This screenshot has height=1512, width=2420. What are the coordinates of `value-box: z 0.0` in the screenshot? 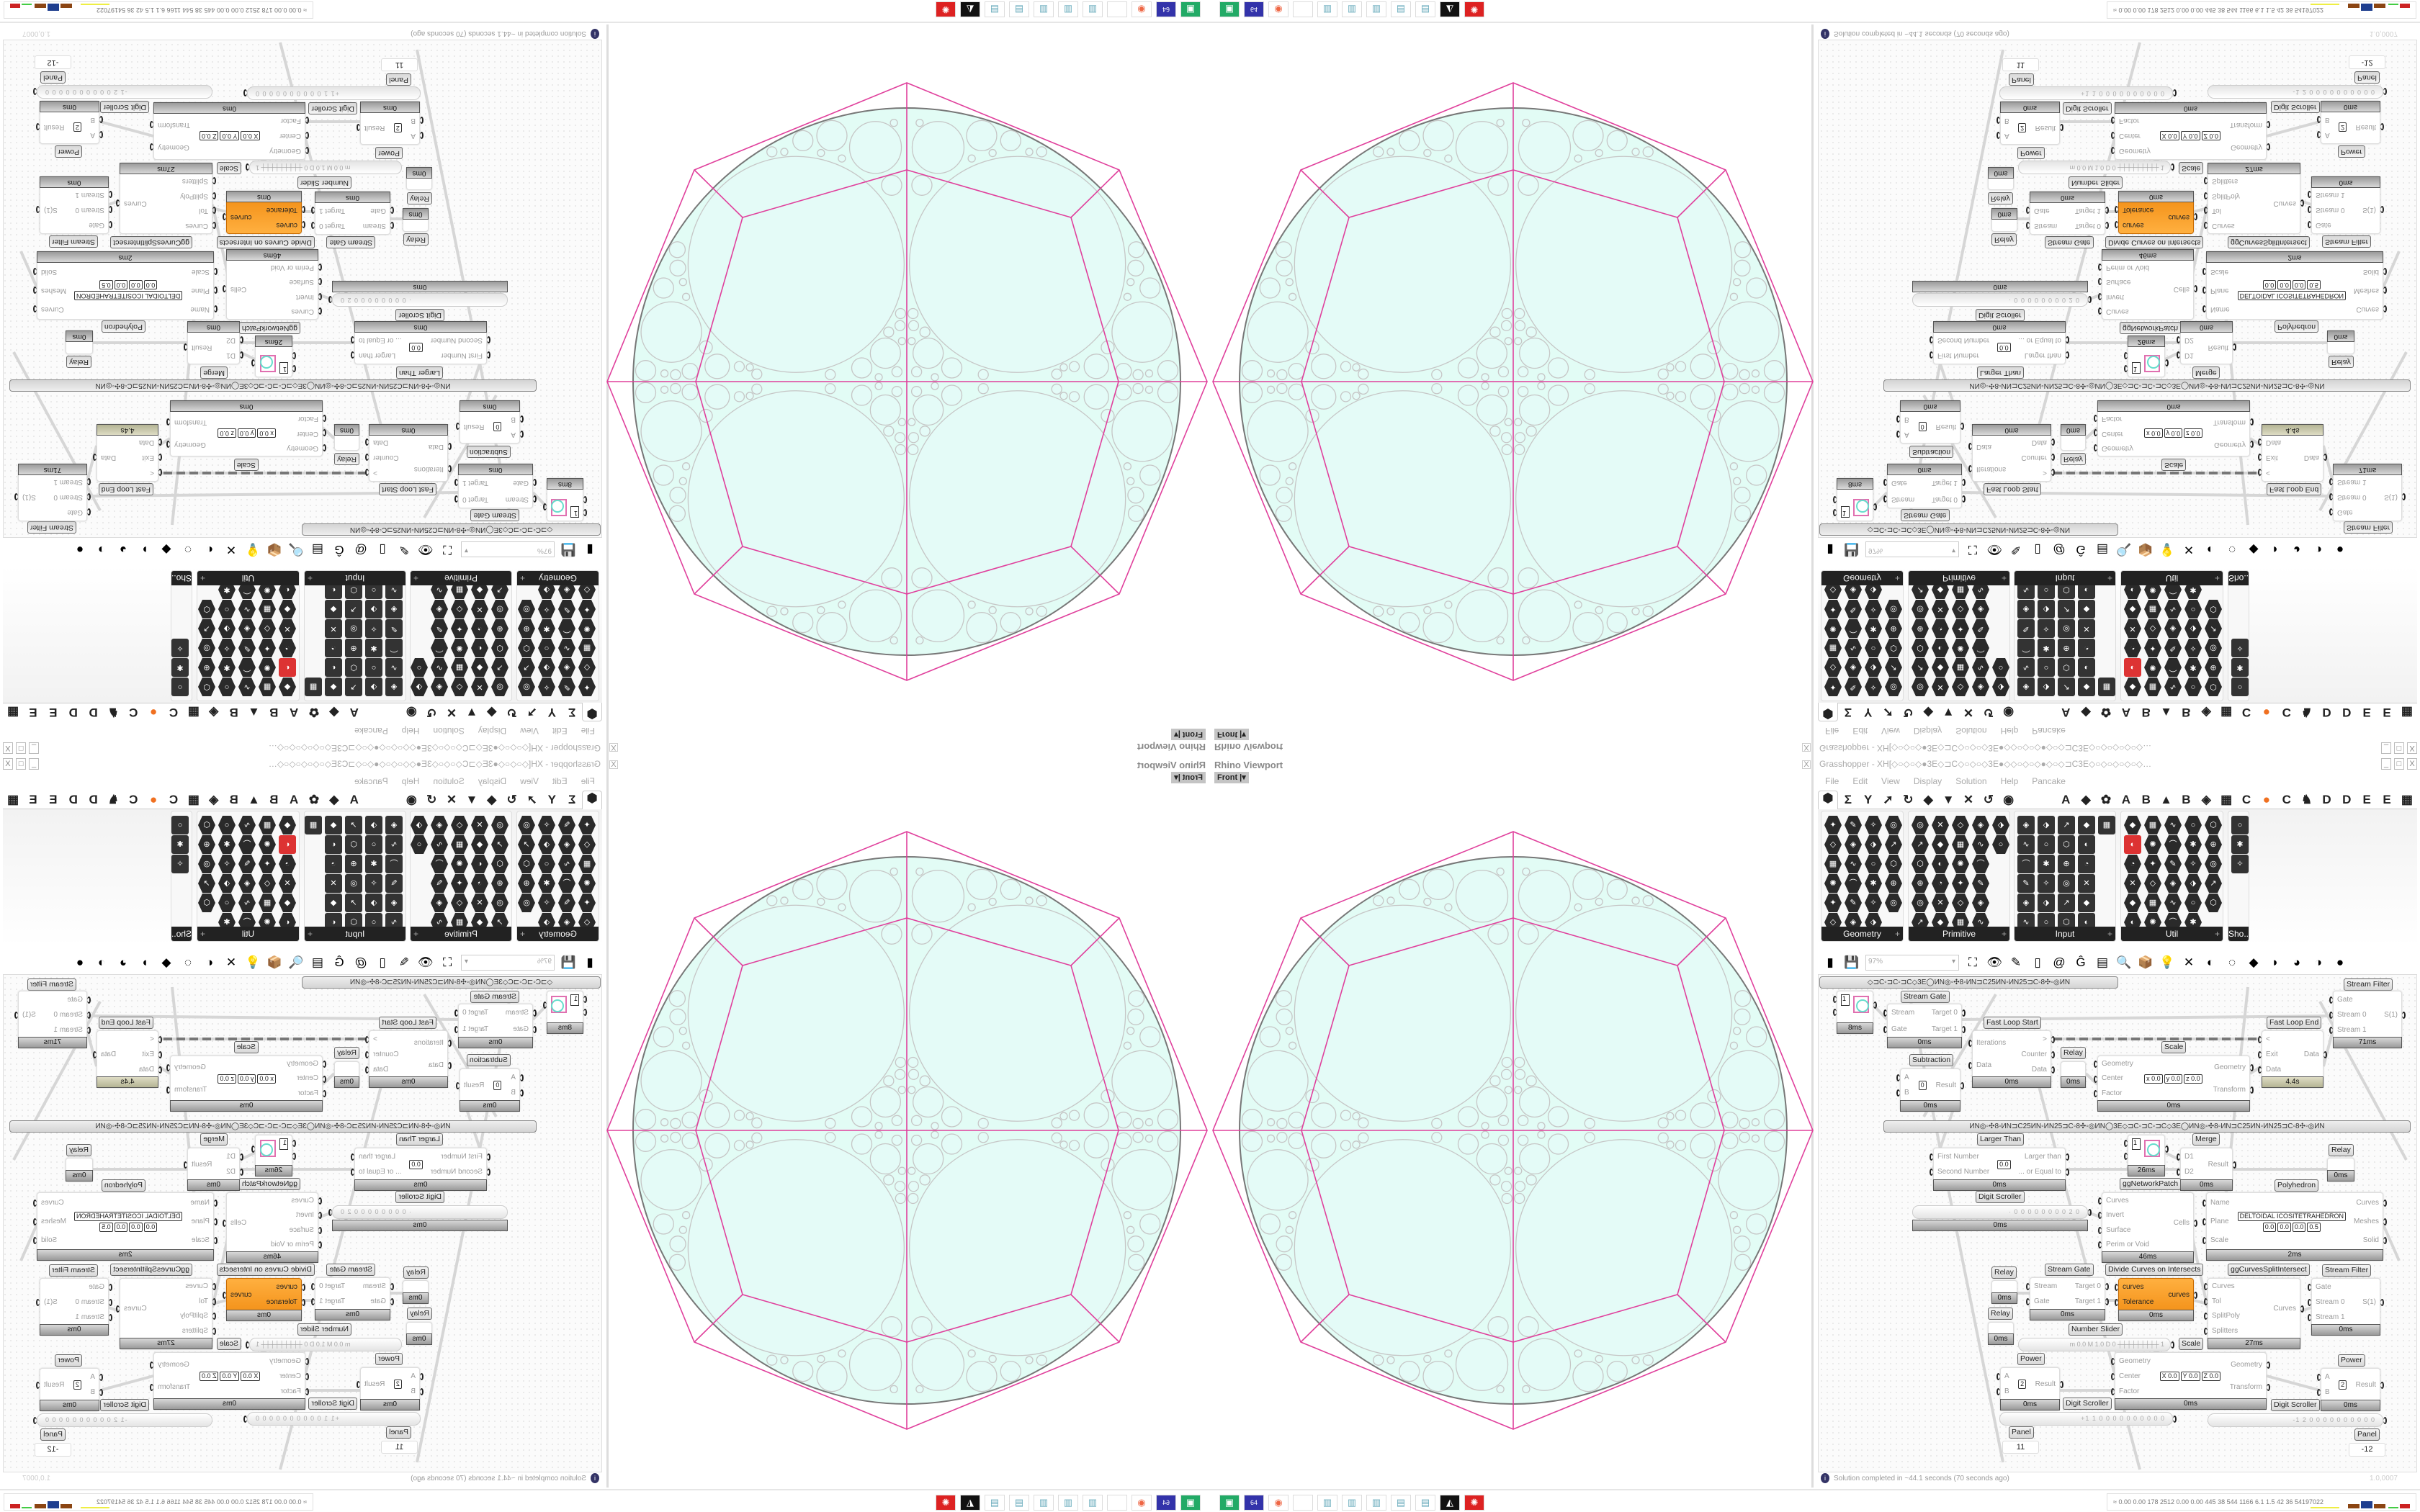 It's located at (227, 1079).